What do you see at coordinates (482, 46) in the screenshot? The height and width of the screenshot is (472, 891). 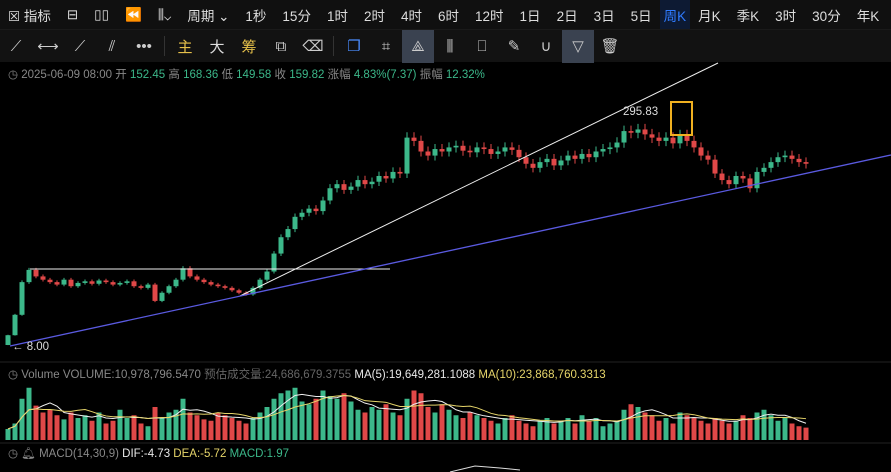 I see `lock-icon: ⎕` at bounding box center [482, 46].